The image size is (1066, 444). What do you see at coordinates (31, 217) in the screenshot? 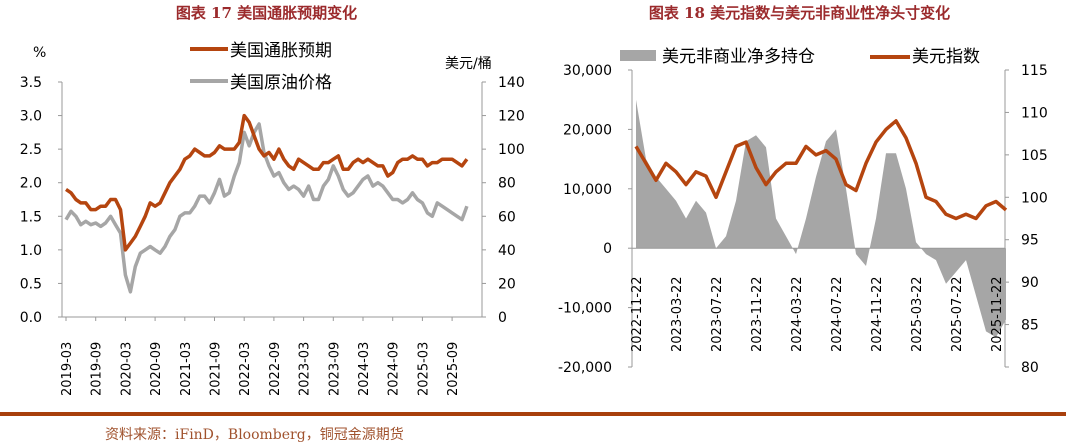
I see `chart1-left-tick-label: 1.5` at bounding box center [31, 217].